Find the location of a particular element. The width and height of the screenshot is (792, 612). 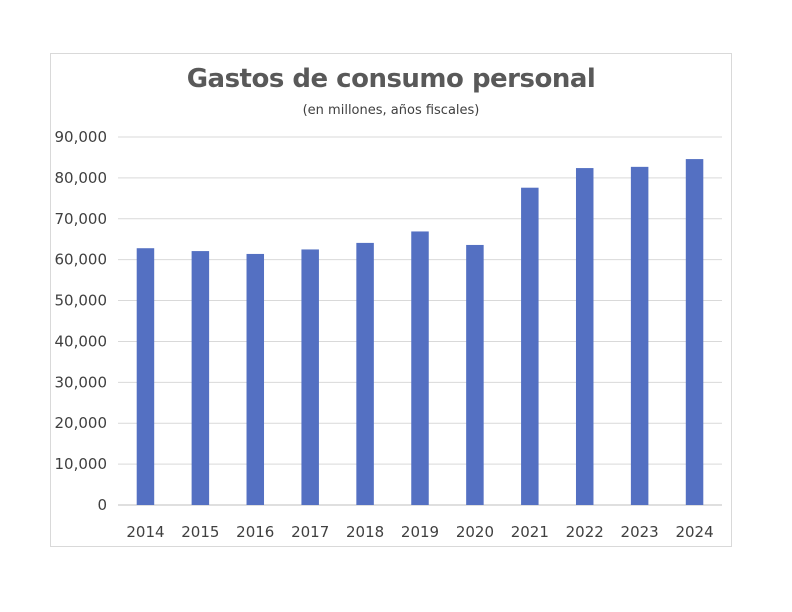

x-tick-label-2020: 2020 is located at coordinates (475, 532).